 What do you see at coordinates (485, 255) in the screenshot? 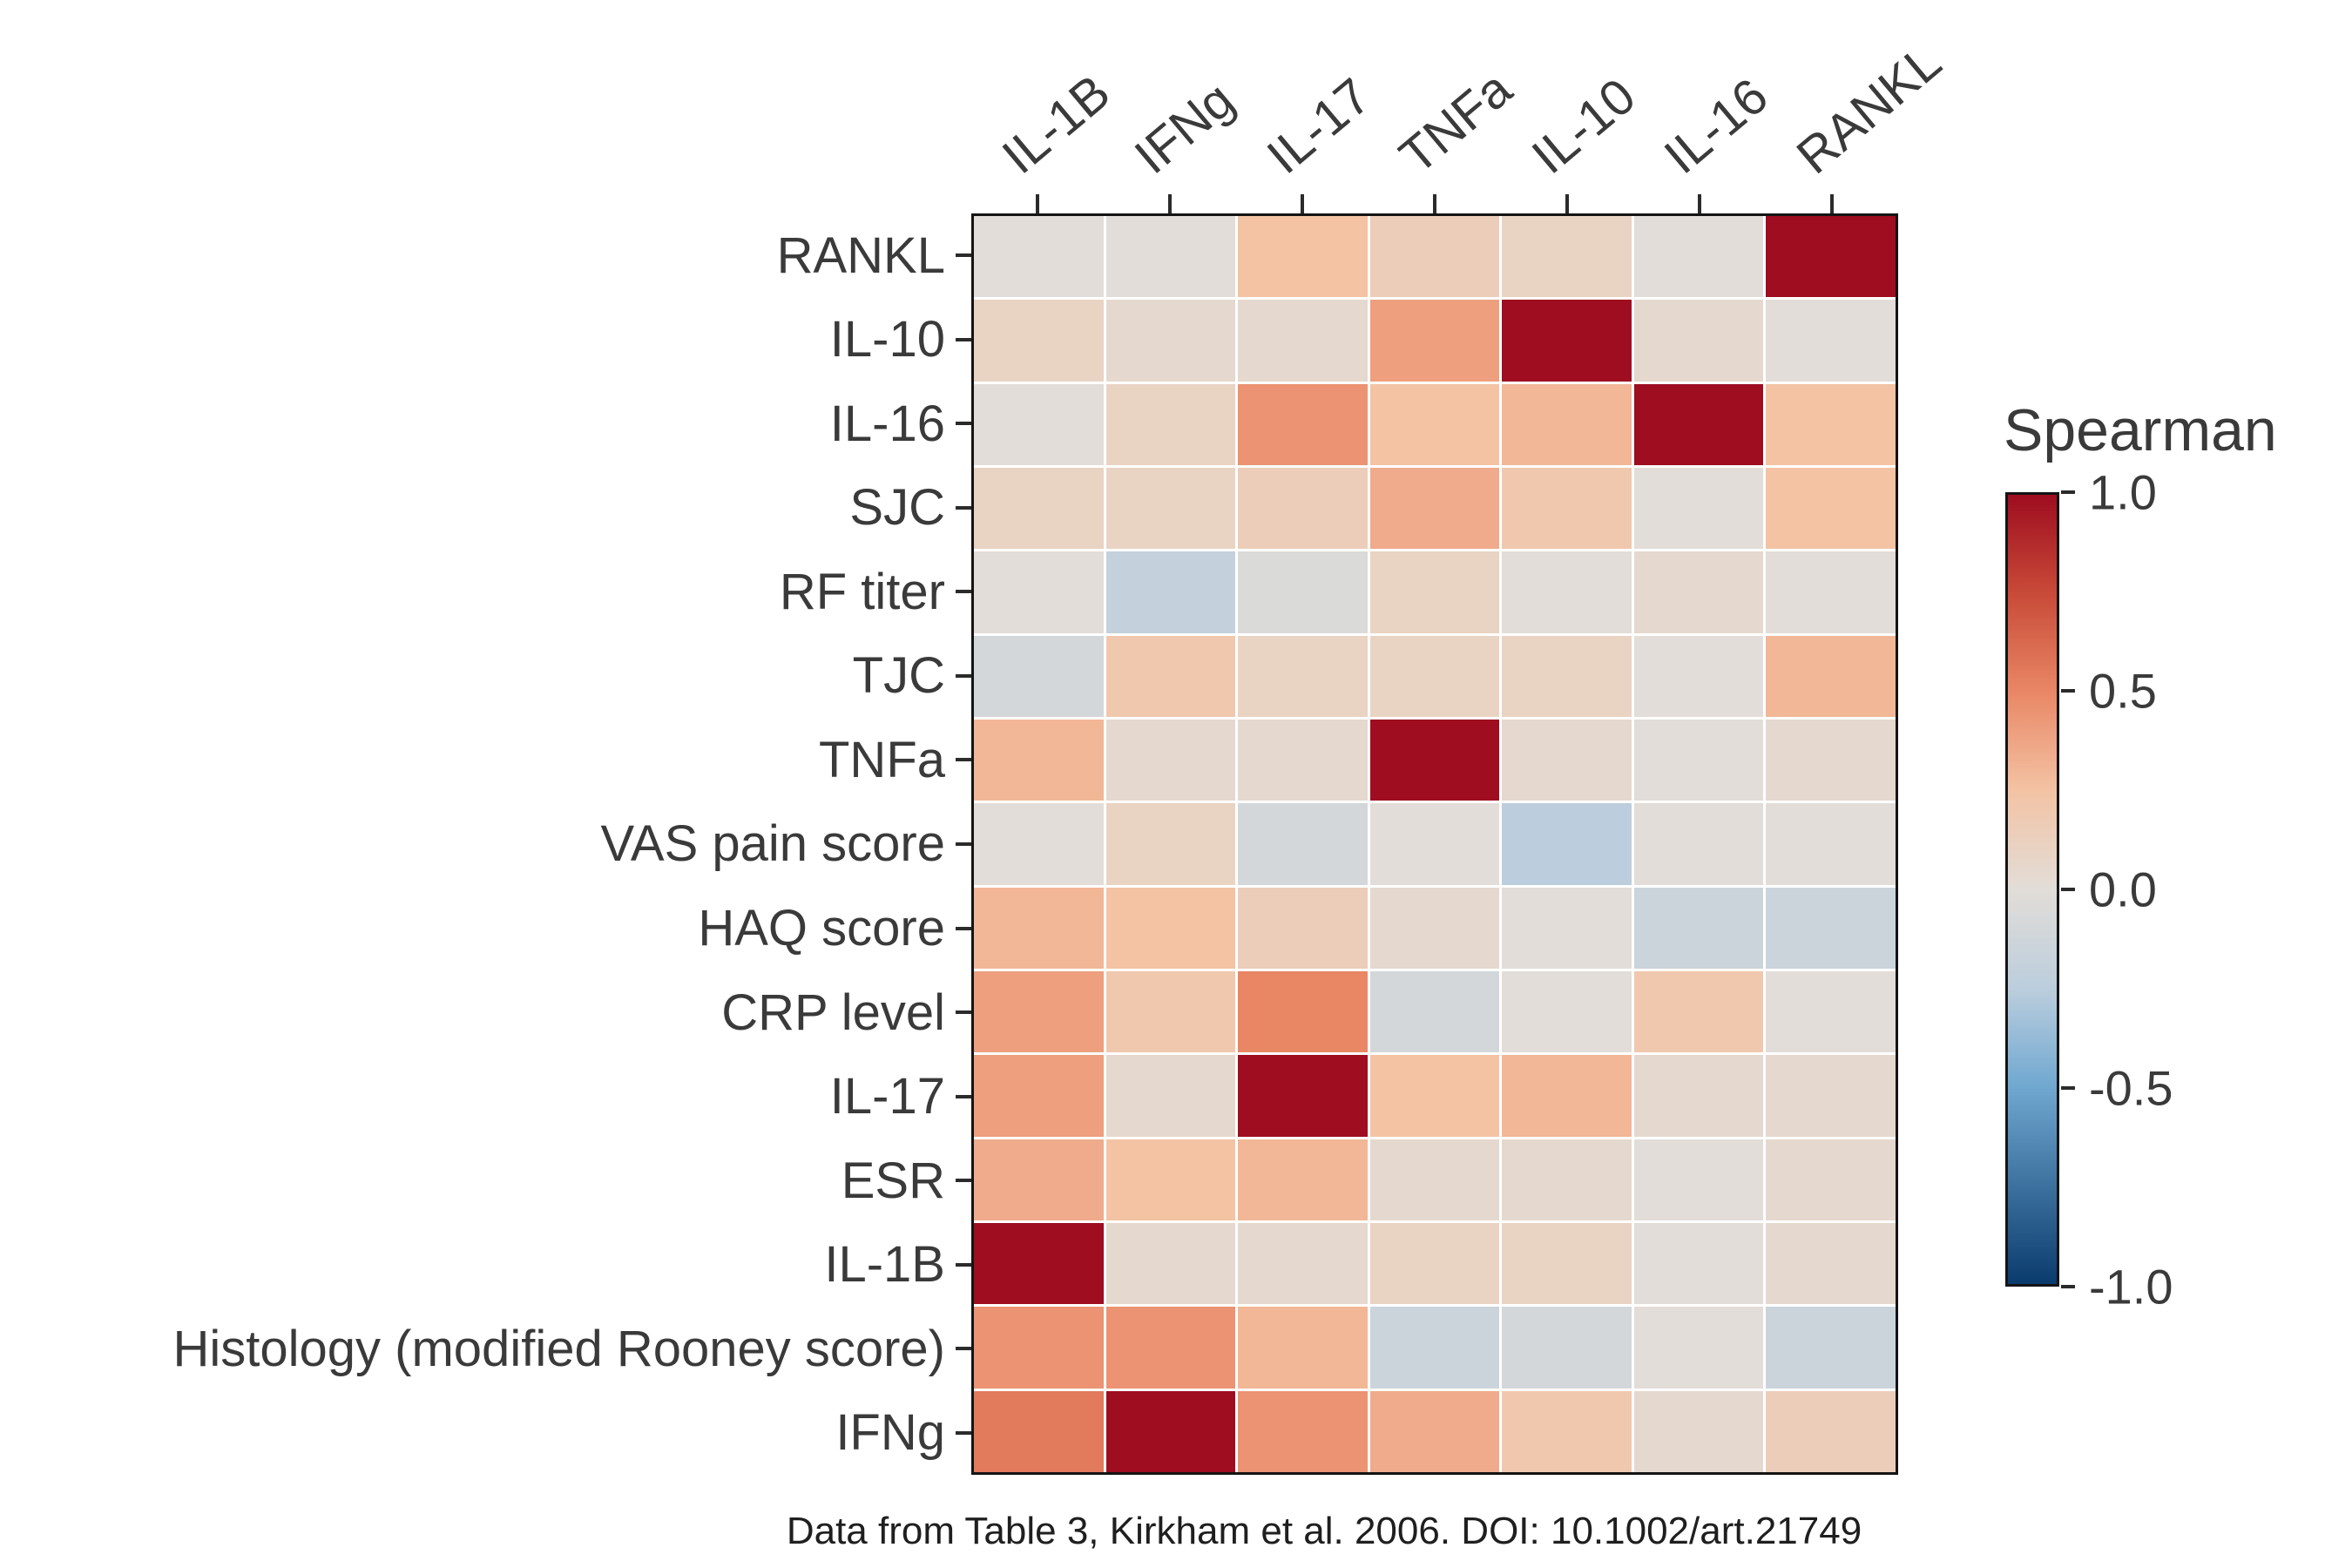
I see `row-label: RANKL` at bounding box center [485, 255].